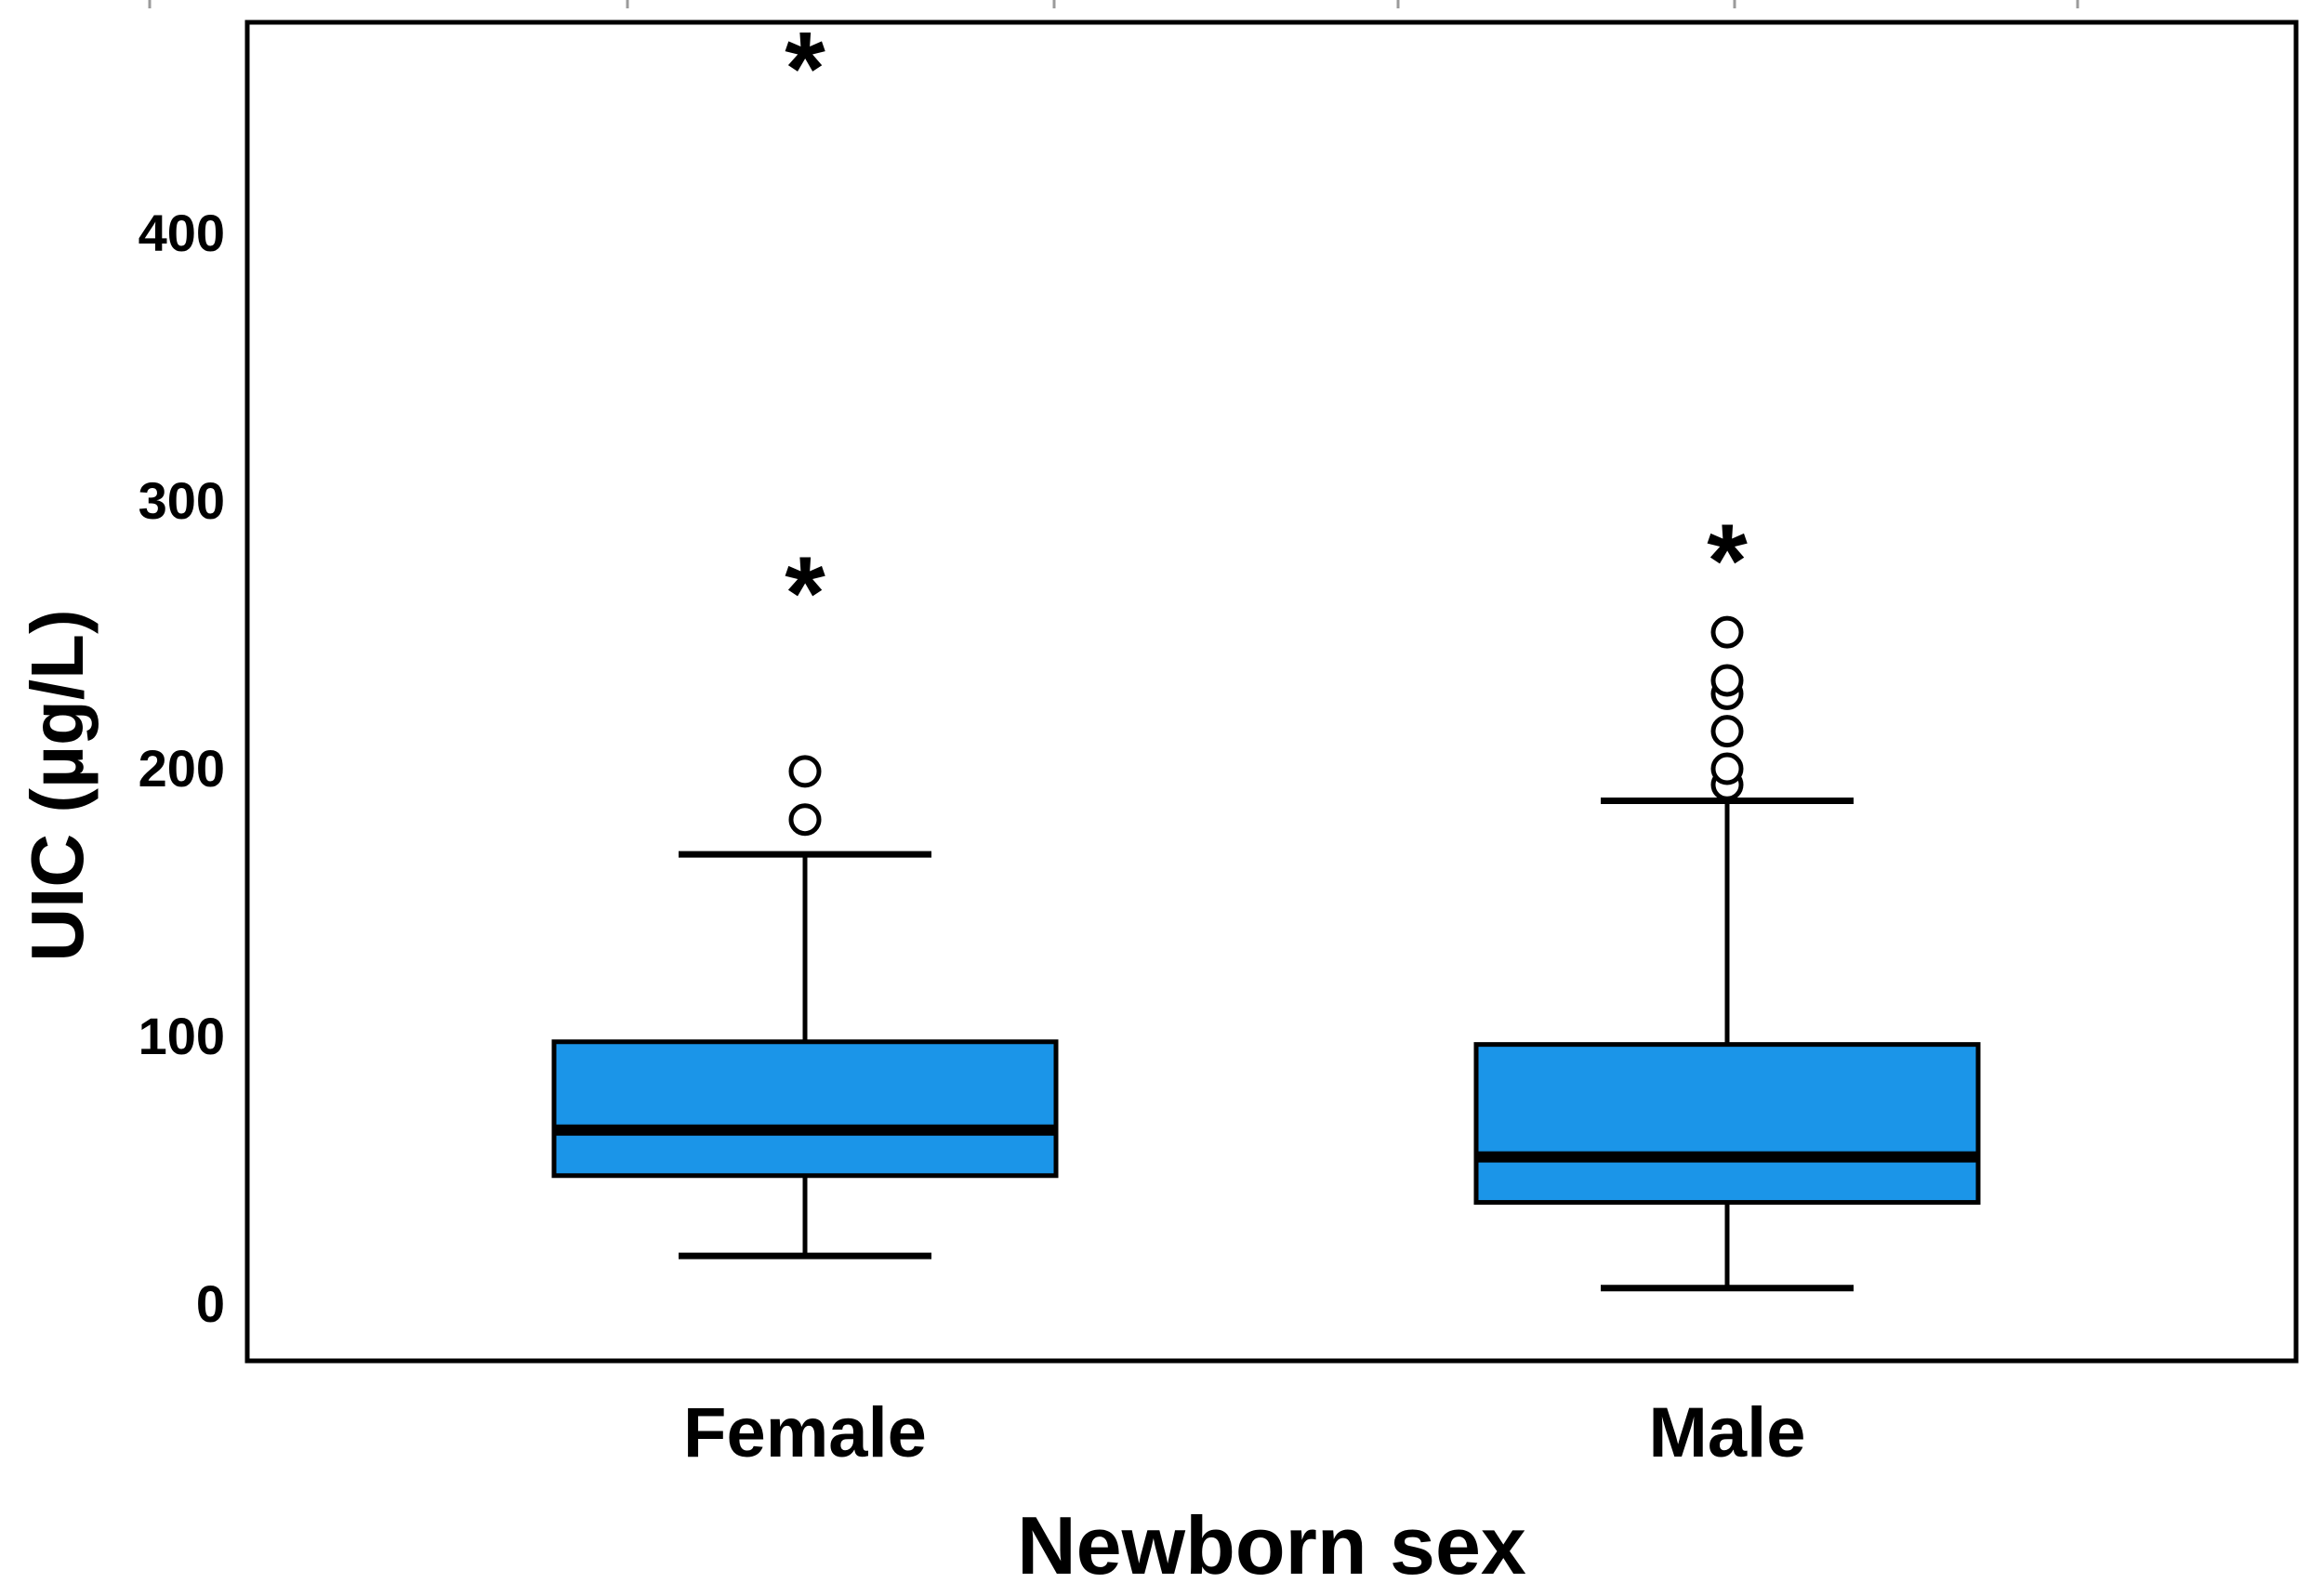  What do you see at coordinates (805, 1109) in the screenshot?
I see `female-box-rect` at bounding box center [805, 1109].